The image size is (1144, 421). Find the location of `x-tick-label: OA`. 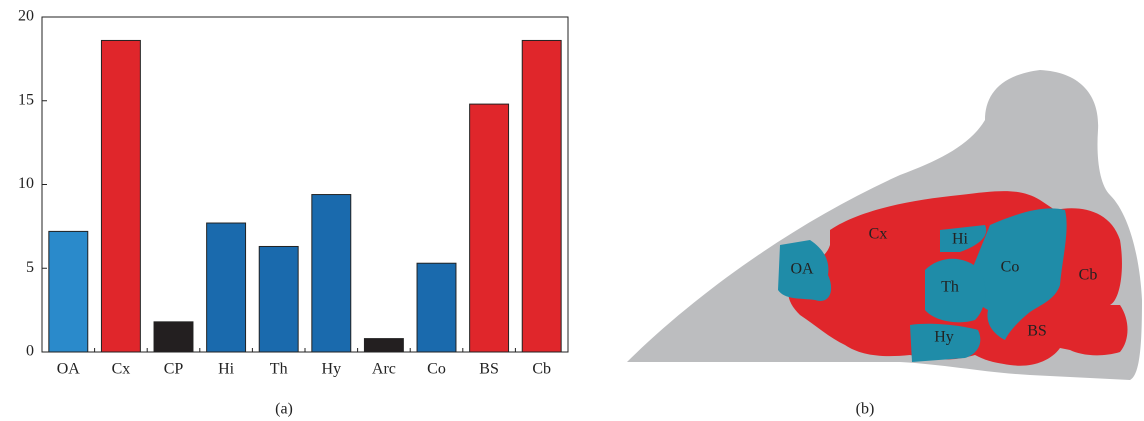

x-tick-label: OA is located at coordinates (69, 369).